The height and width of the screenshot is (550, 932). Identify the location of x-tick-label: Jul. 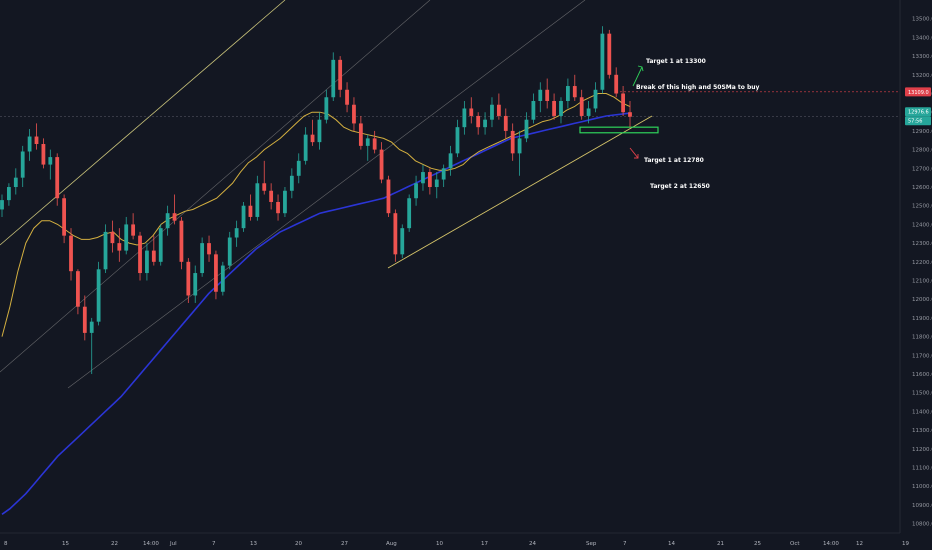
(173, 544).